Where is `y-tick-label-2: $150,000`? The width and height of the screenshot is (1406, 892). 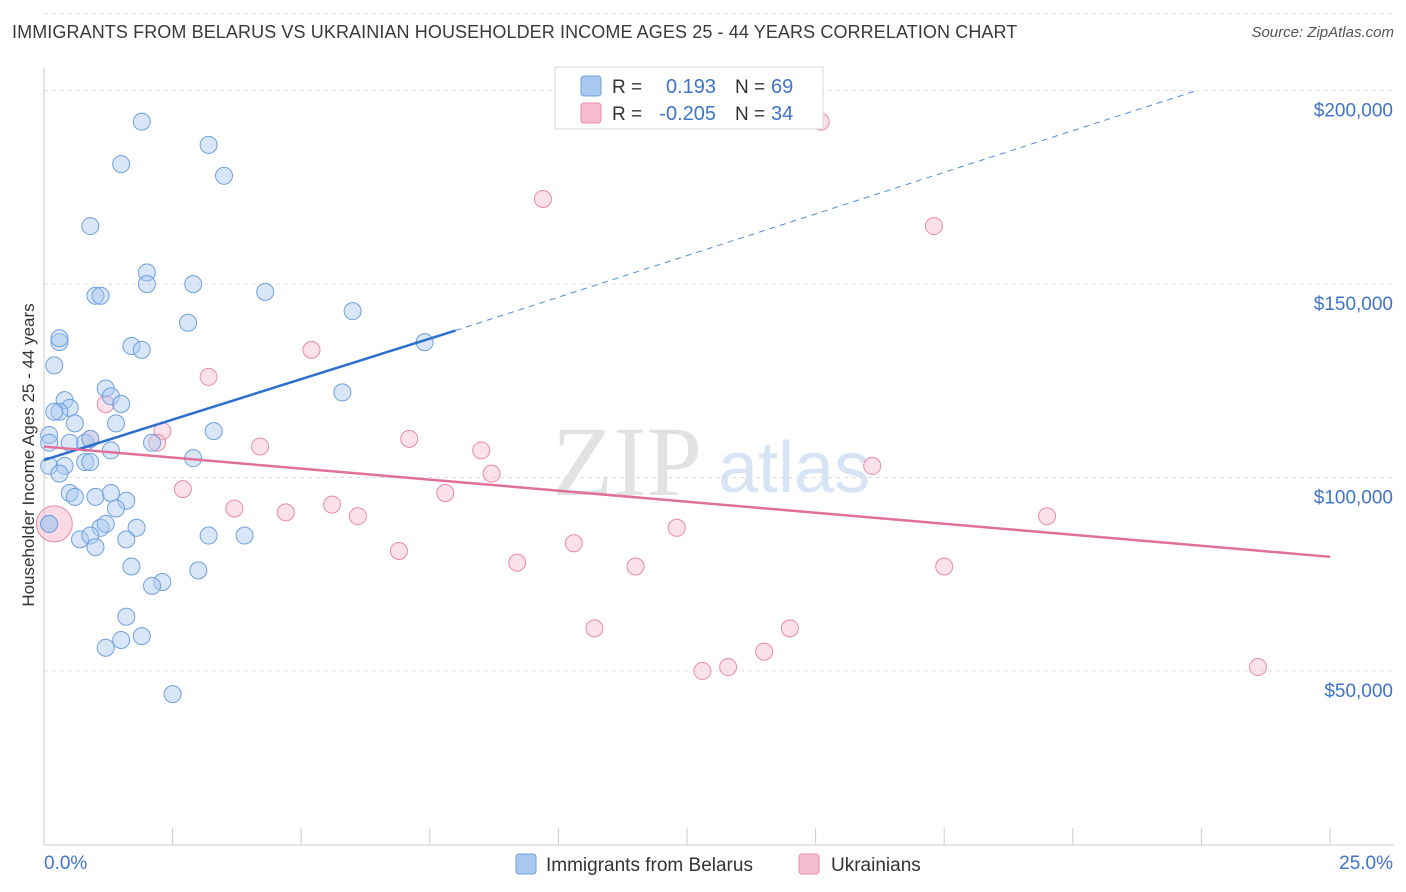 y-tick-label-2: $150,000 is located at coordinates (1353, 304).